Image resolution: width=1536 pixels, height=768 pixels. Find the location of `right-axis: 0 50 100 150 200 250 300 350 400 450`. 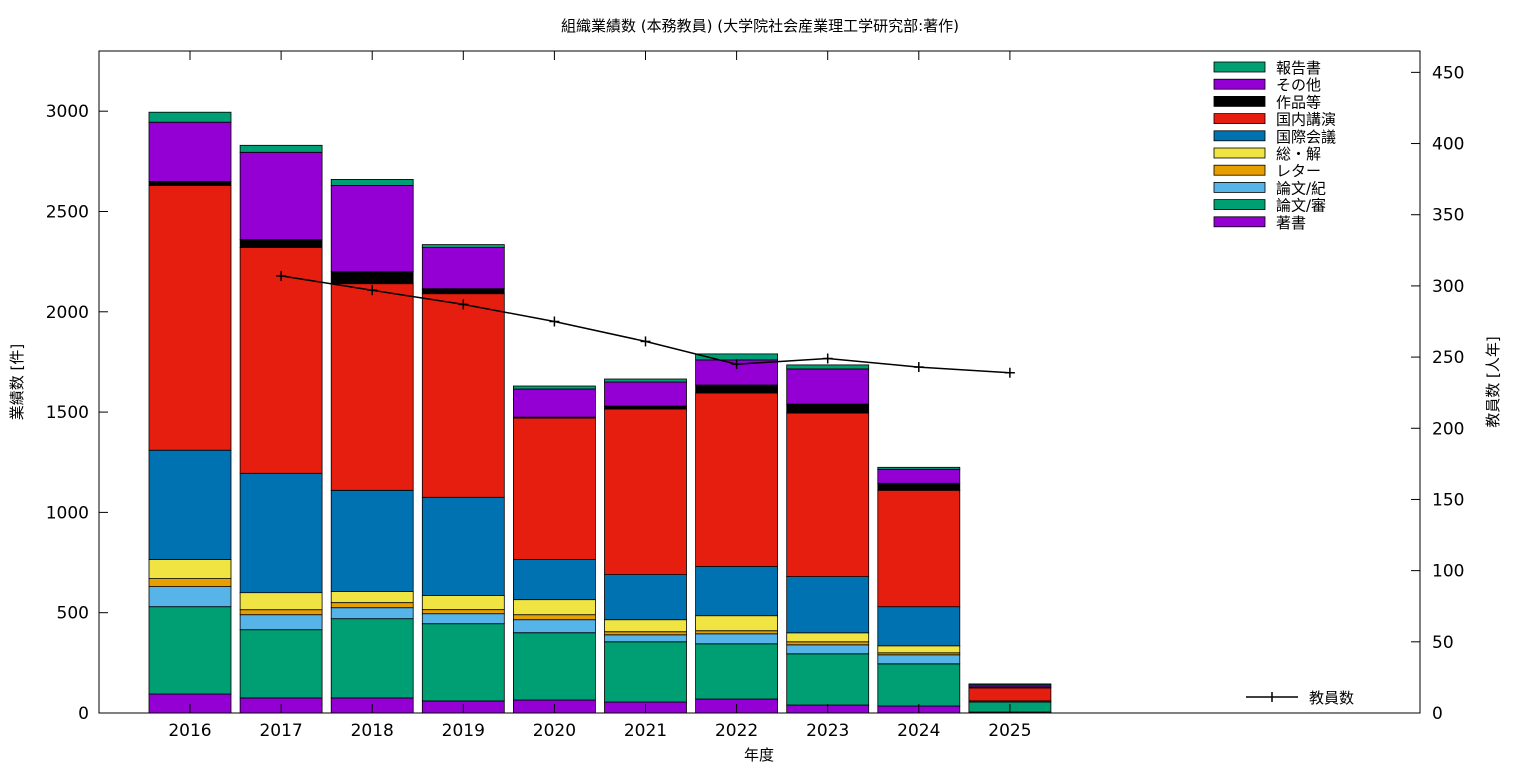

right-axis: 0 50 100 150 200 250 300 350 400 450 is located at coordinates (1437, 393).